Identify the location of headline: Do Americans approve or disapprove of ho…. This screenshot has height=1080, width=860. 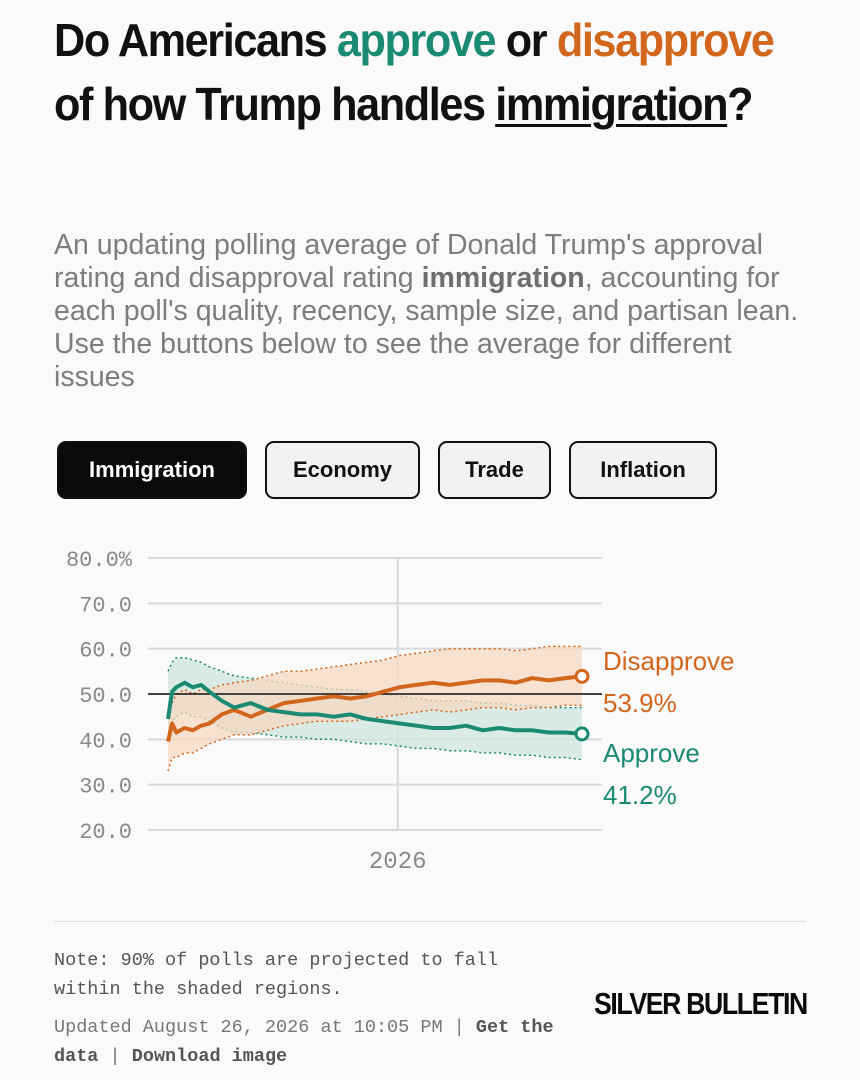
(420, 72).